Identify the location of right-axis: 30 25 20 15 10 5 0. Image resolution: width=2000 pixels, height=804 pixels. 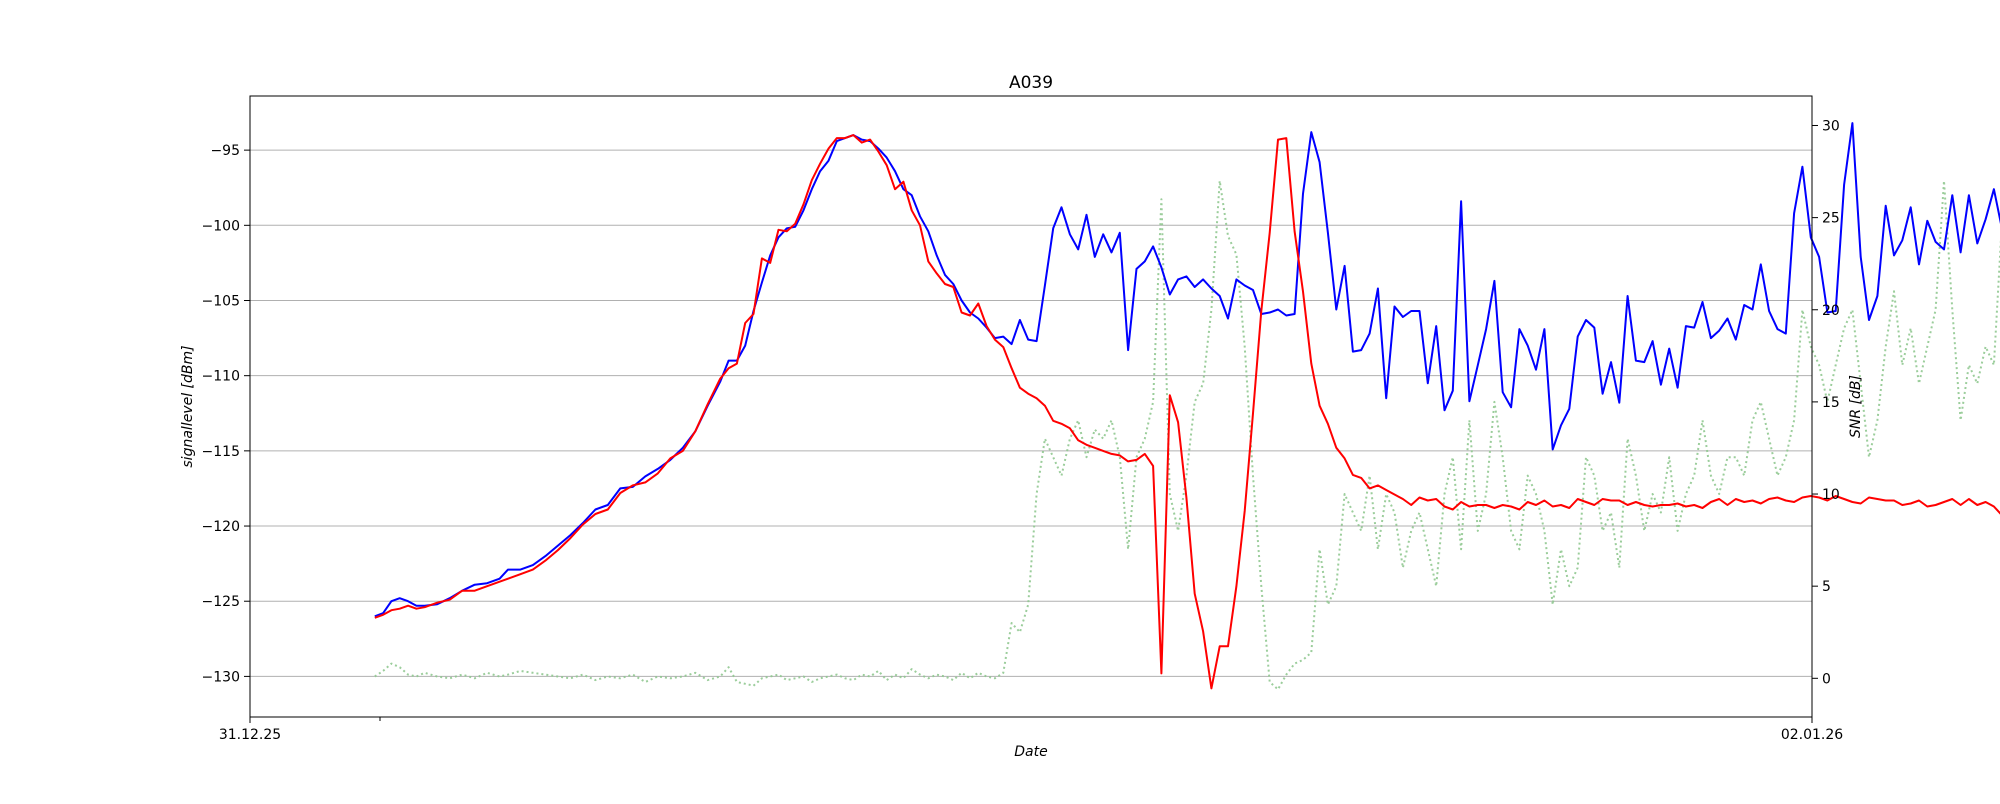
(1826, 402).